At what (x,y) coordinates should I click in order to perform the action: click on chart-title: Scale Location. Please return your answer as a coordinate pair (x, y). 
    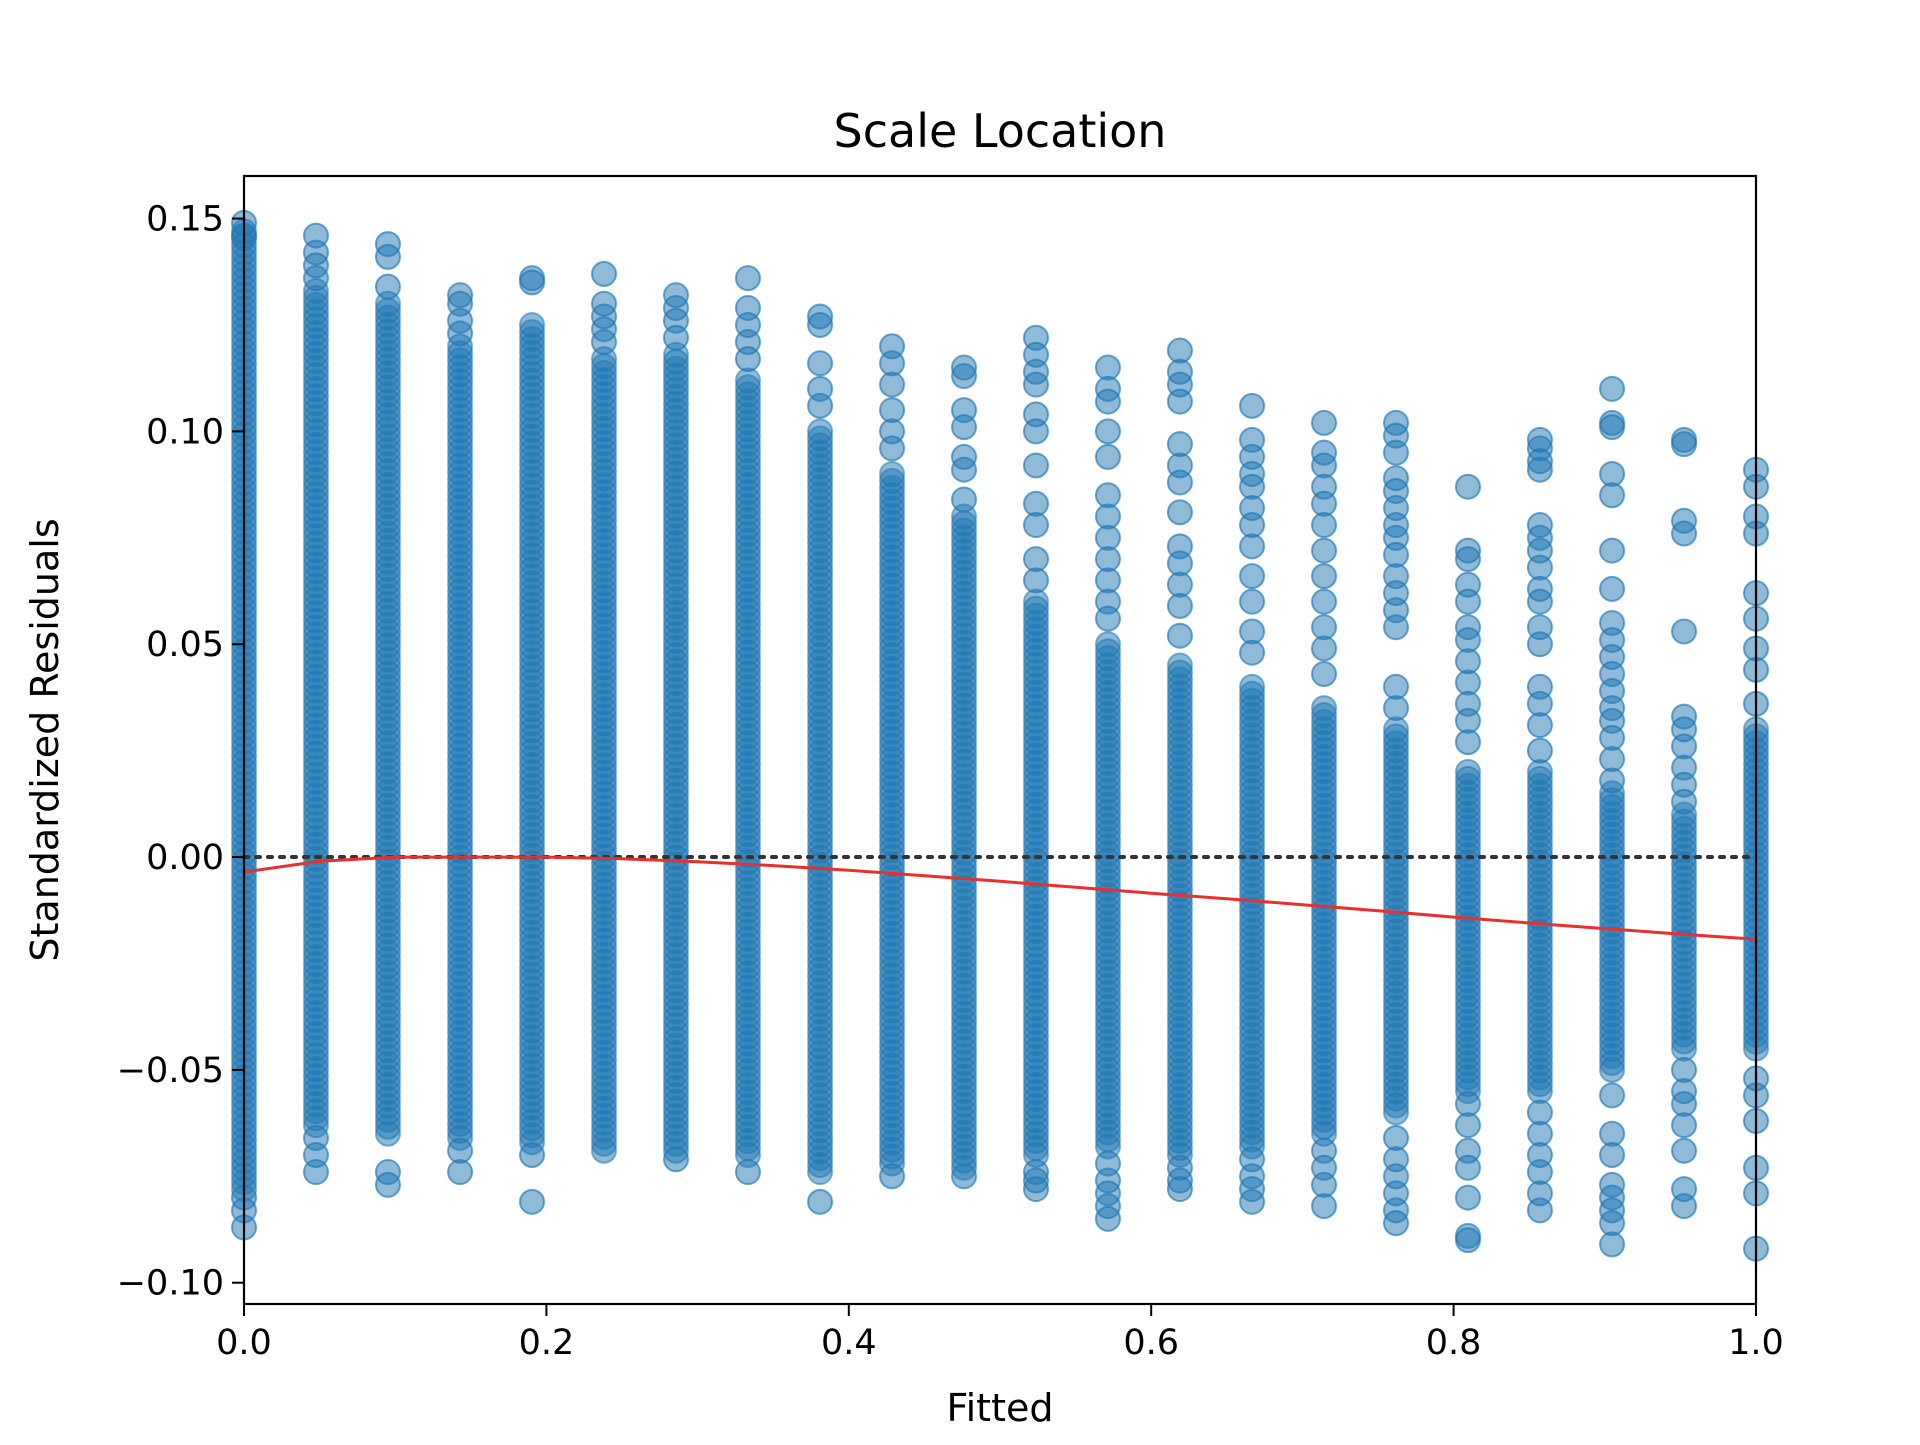
    Looking at the image, I should click on (1000, 131).